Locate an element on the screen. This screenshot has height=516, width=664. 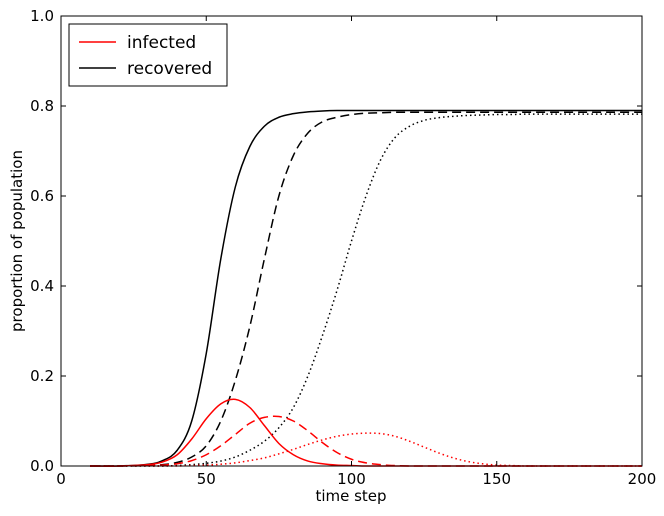
y-tick-label: 0.6 is located at coordinates (42, 196).